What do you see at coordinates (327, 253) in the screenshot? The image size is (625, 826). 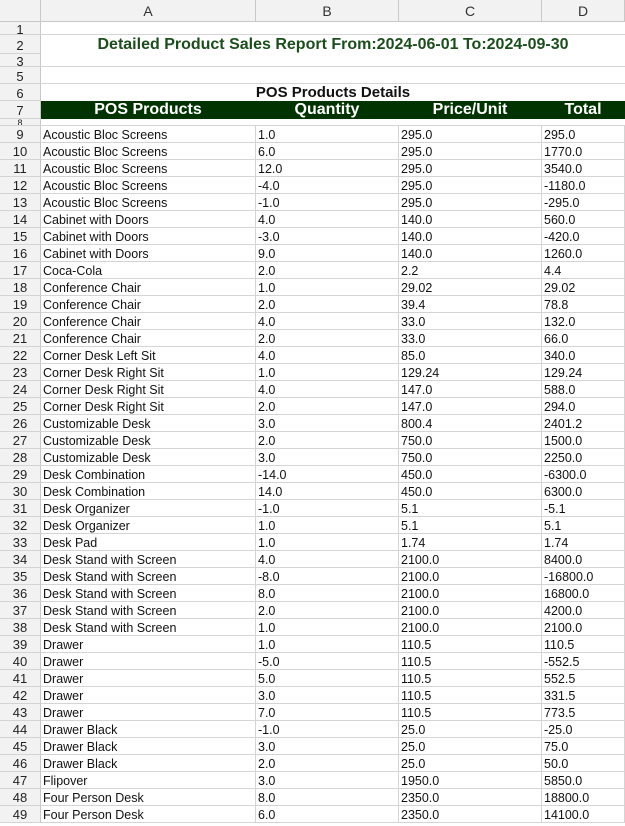 I see `quantity-cell: 9.0` at bounding box center [327, 253].